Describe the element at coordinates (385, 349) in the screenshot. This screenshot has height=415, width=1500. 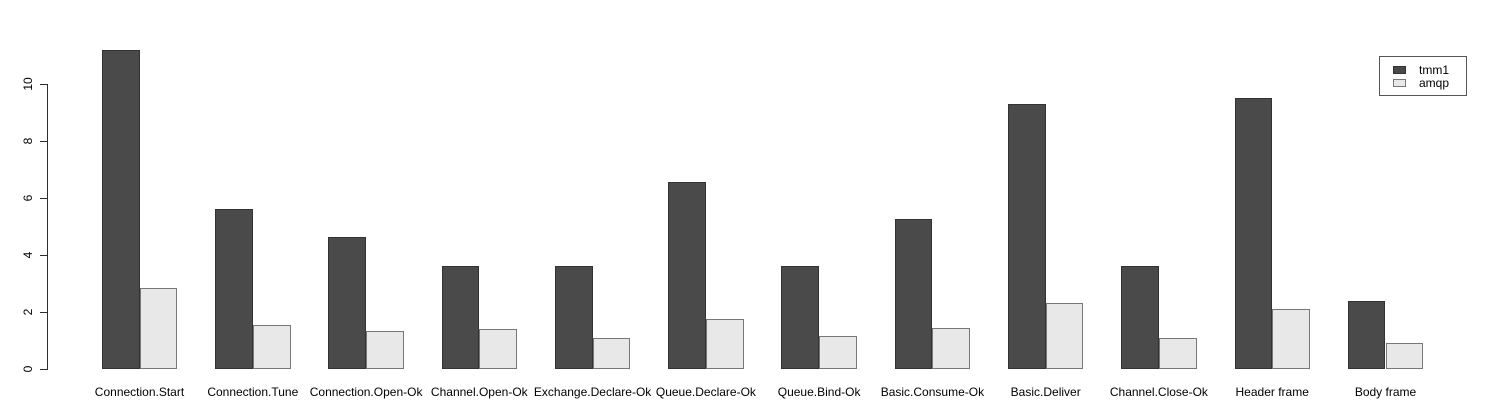
I see `bar-amqp-Connection.Open-Ok` at that location.